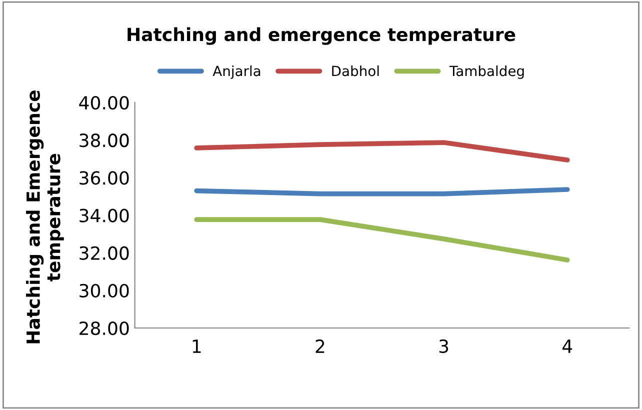  I want to click on y-tick-label: 38.00, so click(104, 141).